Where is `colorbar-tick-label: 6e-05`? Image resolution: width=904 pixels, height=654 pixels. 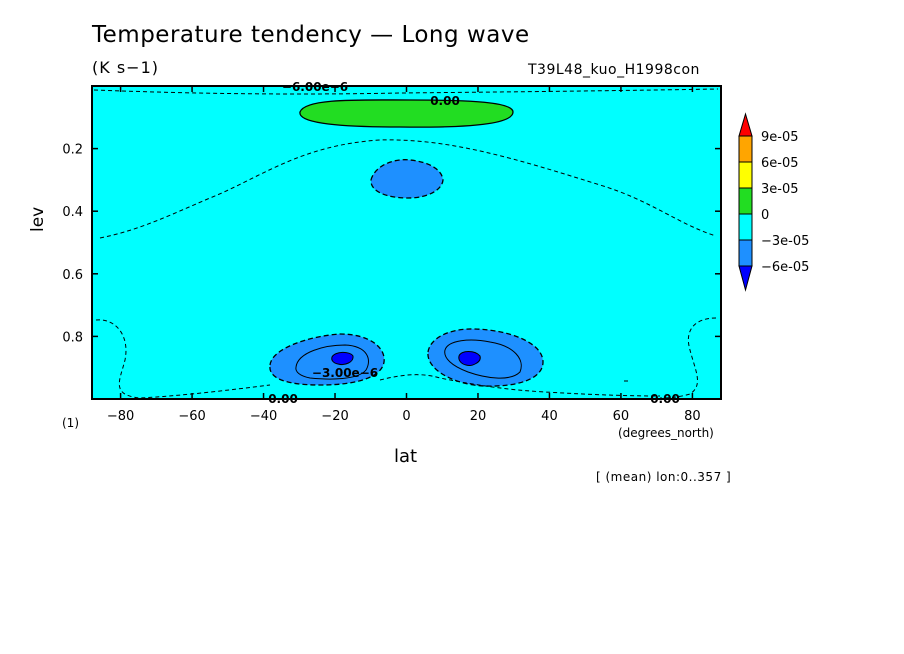
colorbar-tick-label: 6e-05 is located at coordinates (780, 163).